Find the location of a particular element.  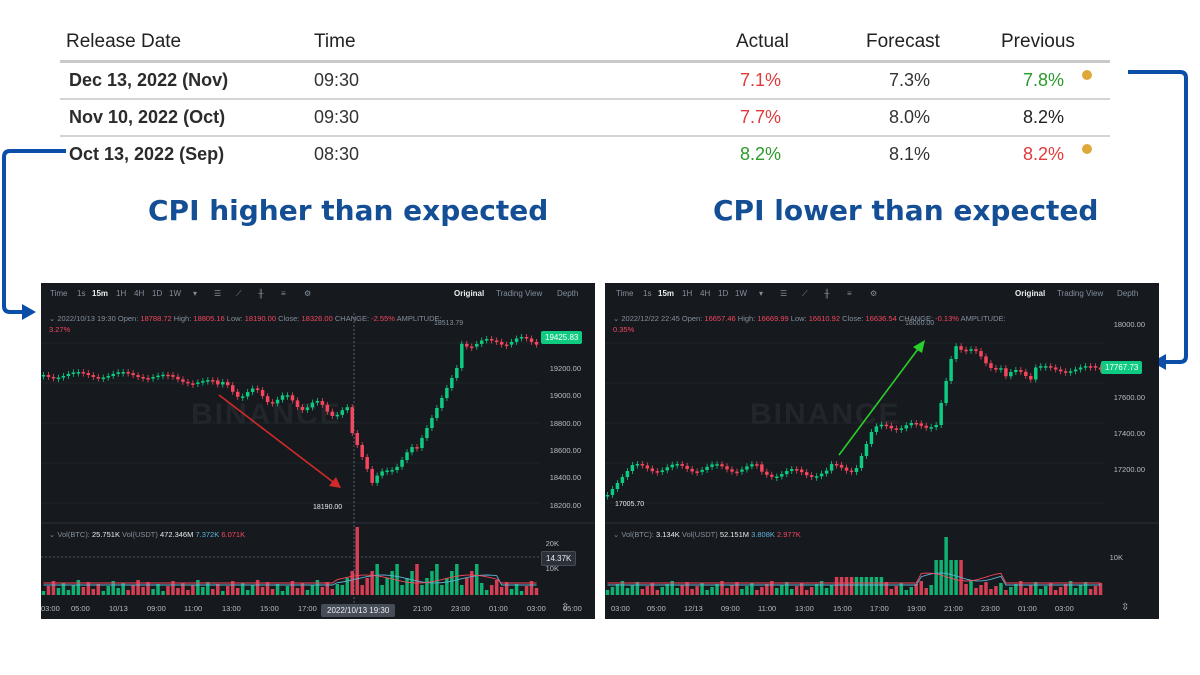

price-tag: 17767.73 is located at coordinates (1122, 367).